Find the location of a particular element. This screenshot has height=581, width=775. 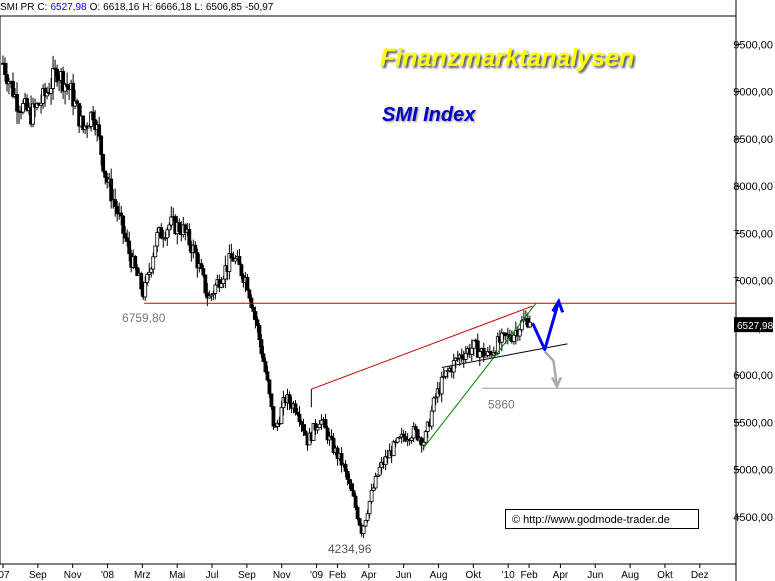

y-tick-label: 9000,00 is located at coordinates (753, 93).